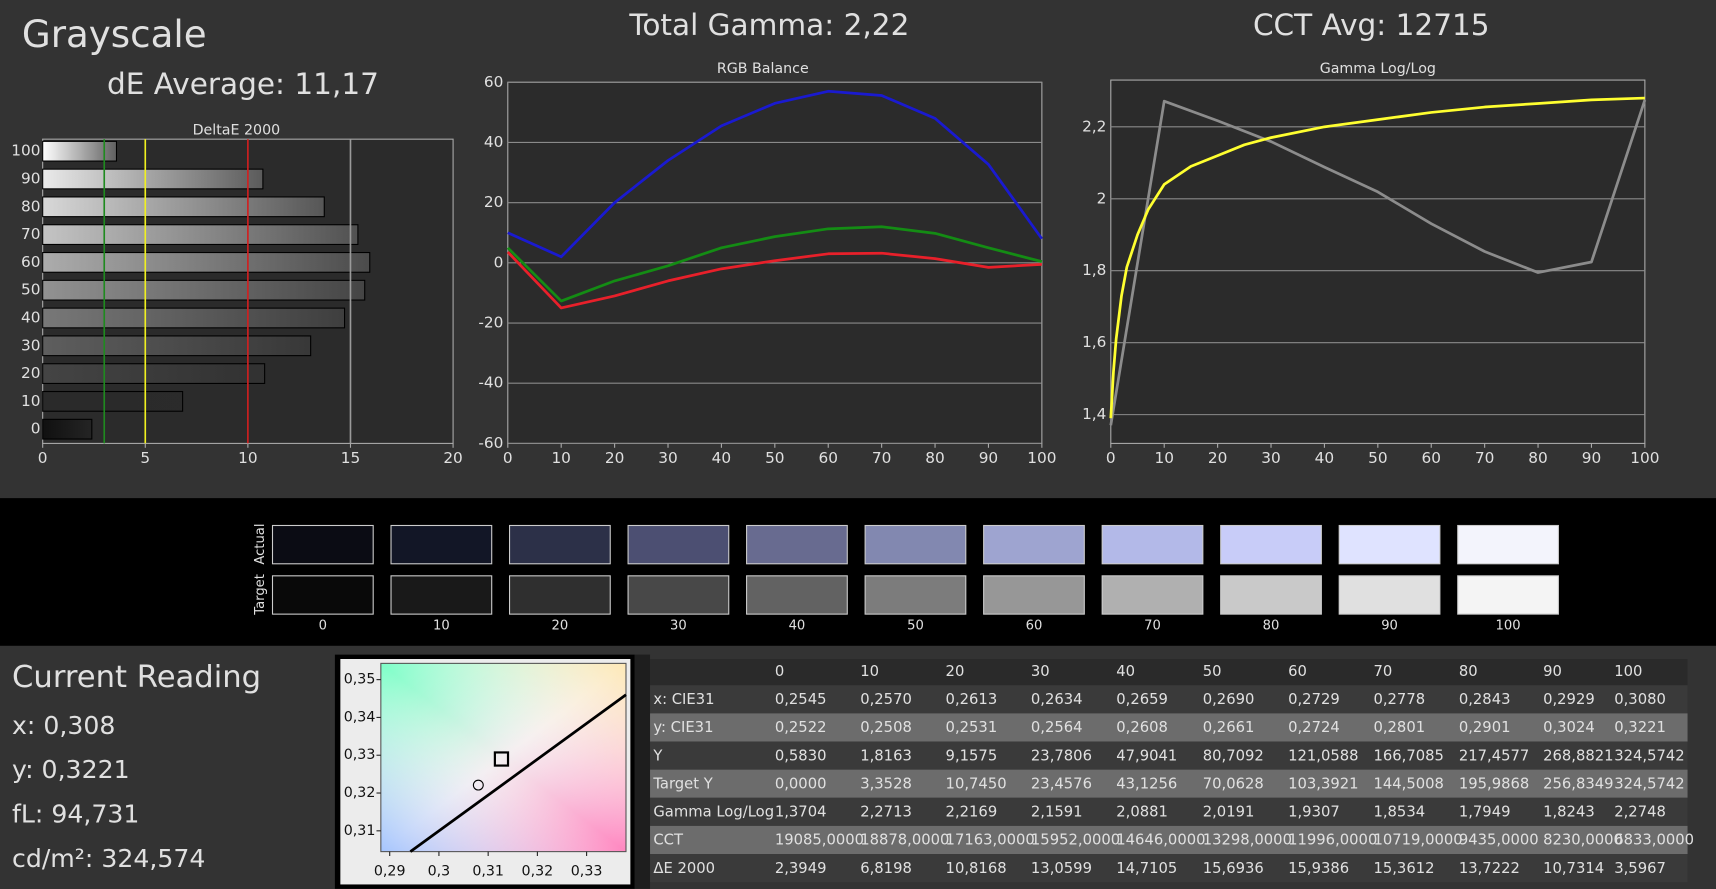 The image size is (1716, 889). Describe the element at coordinates (1146, 868) in the screenshot. I see `table-cell: 14,7105` at that location.